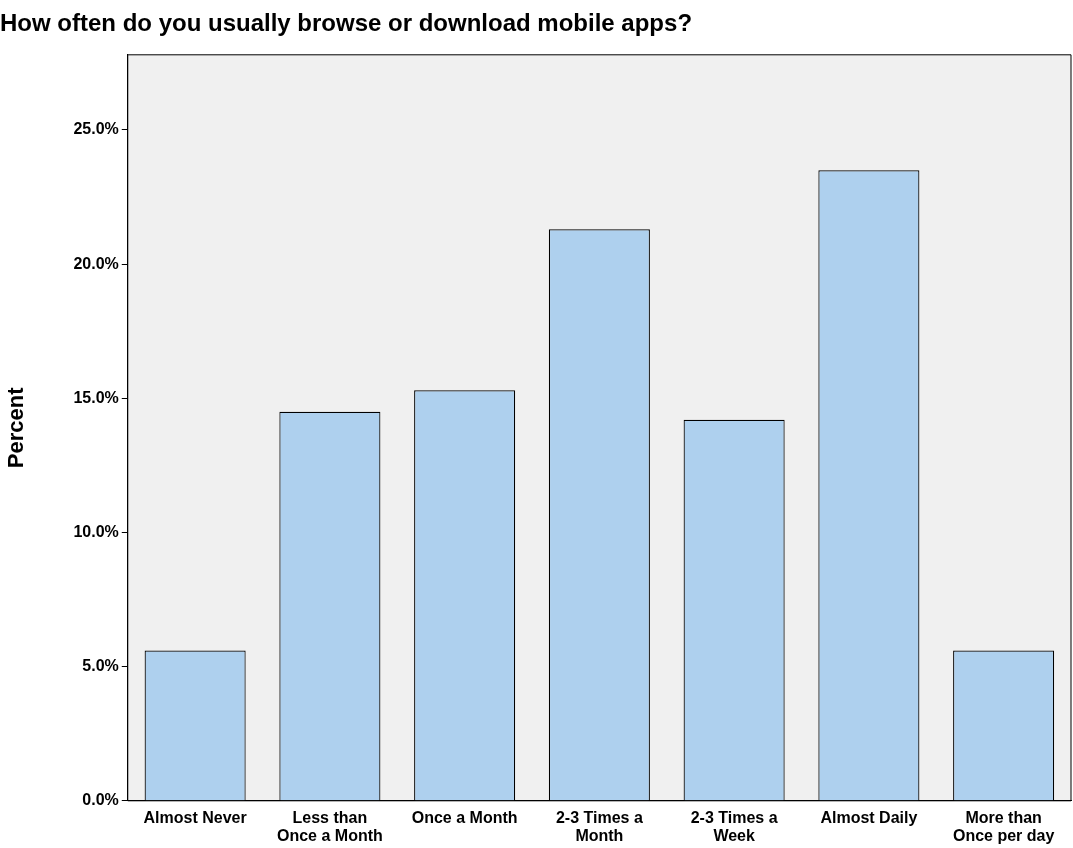 This screenshot has height=848, width=1073. Describe the element at coordinates (96, 129) in the screenshot. I see `y-tick-label: 25.0%` at that location.